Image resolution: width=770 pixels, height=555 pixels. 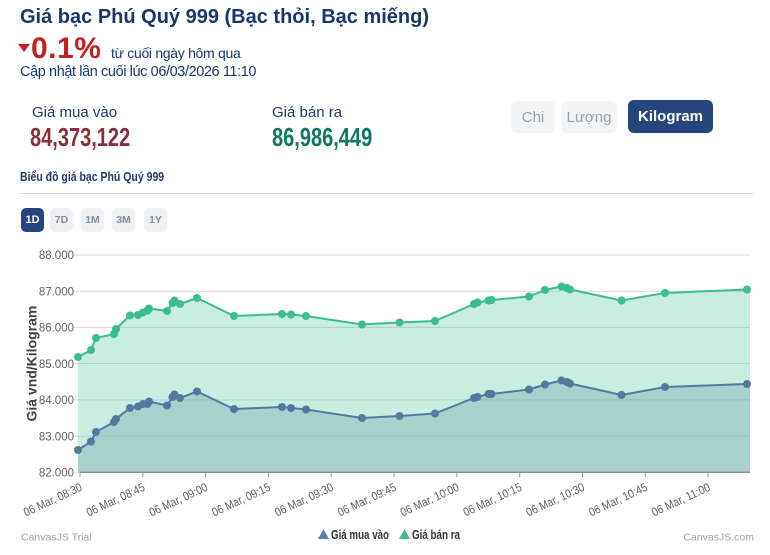 What do you see at coordinates (303, 499) in the screenshot?
I see `svg-text: 06 Mar, 09:30` at bounding box center [303, 499].